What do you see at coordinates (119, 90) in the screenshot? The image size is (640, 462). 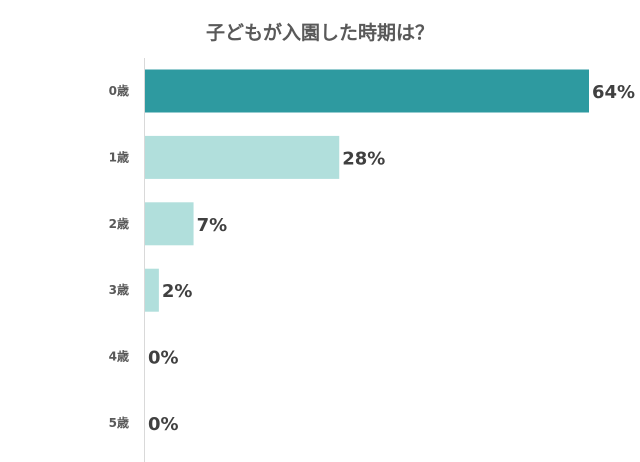 I see `category-label: 0歳` at bounding box center [119, 90].